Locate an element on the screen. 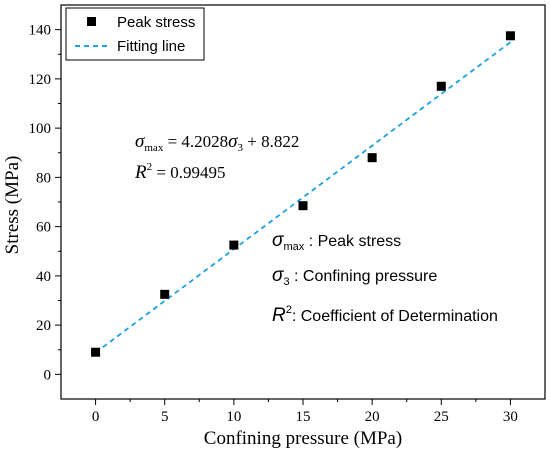 This screenshot has height=456, width=550. definition-sigma-max: σmax : Peak stress is located at coordinates (336, 241).